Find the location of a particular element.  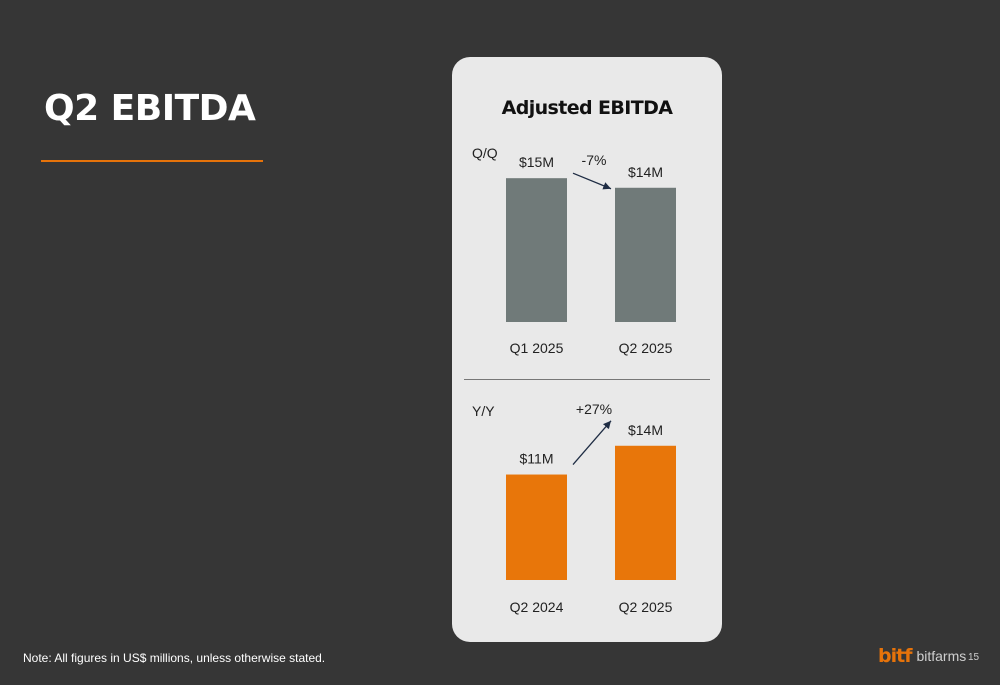

page-number: 15 is located at coordinates (974, 657).